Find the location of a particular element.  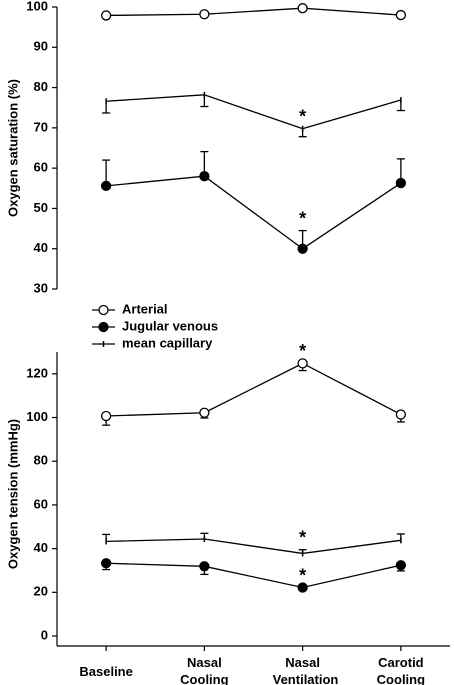

y-tick-label: 20 is located at coordinates (41, 591).